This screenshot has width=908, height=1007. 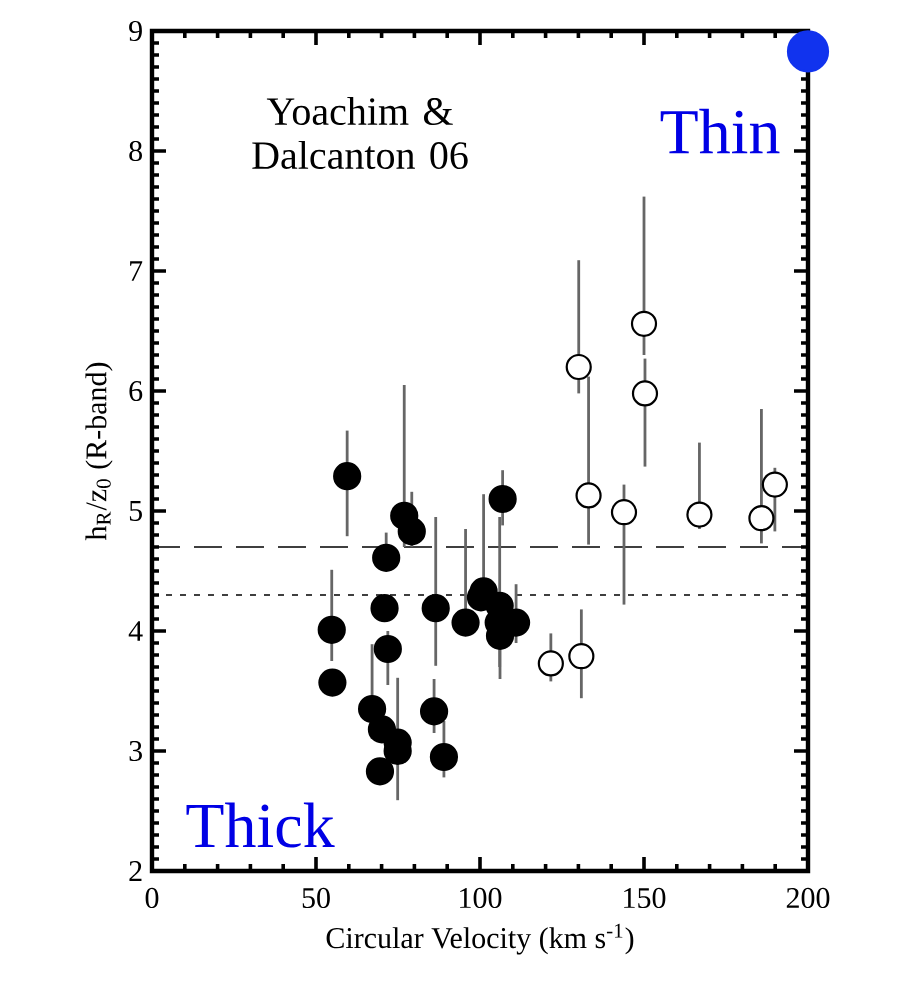 What do you see at coordinates (135, 31) in the screenshot?
I see `y-tick-label: 9` at bounding box center [135, 31].